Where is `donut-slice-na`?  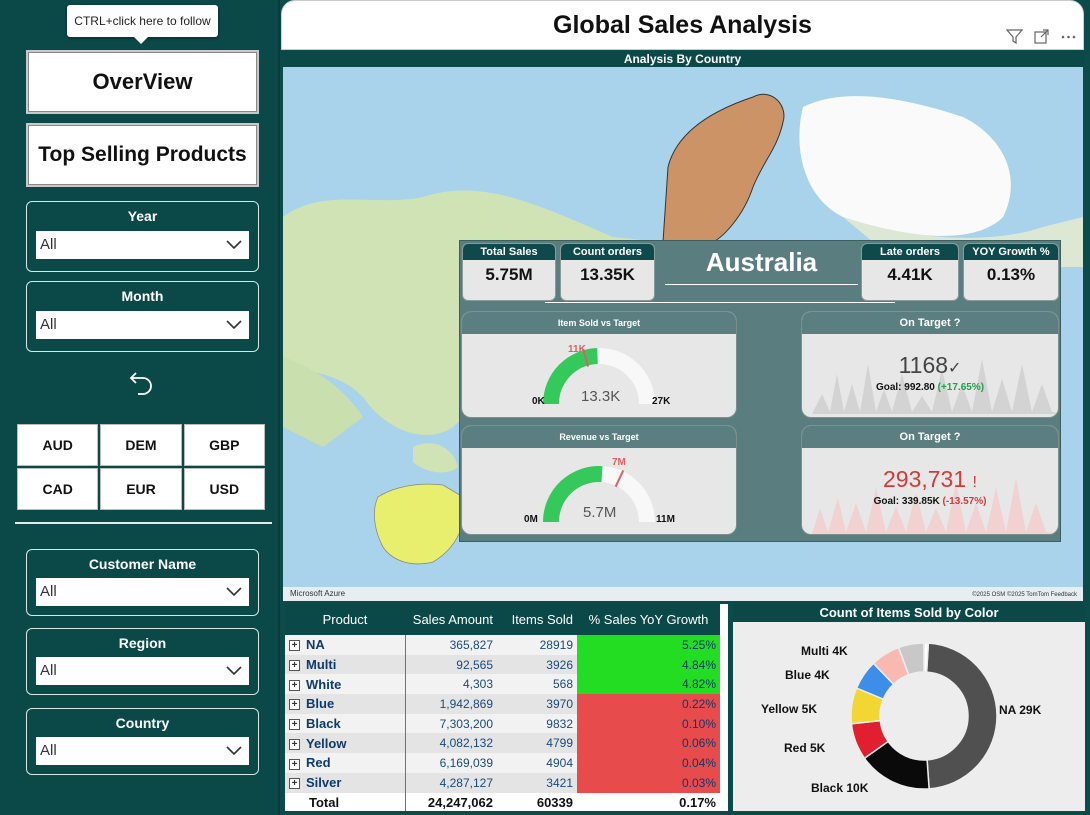 donut-slice-na is located at coordinates (961, 716).